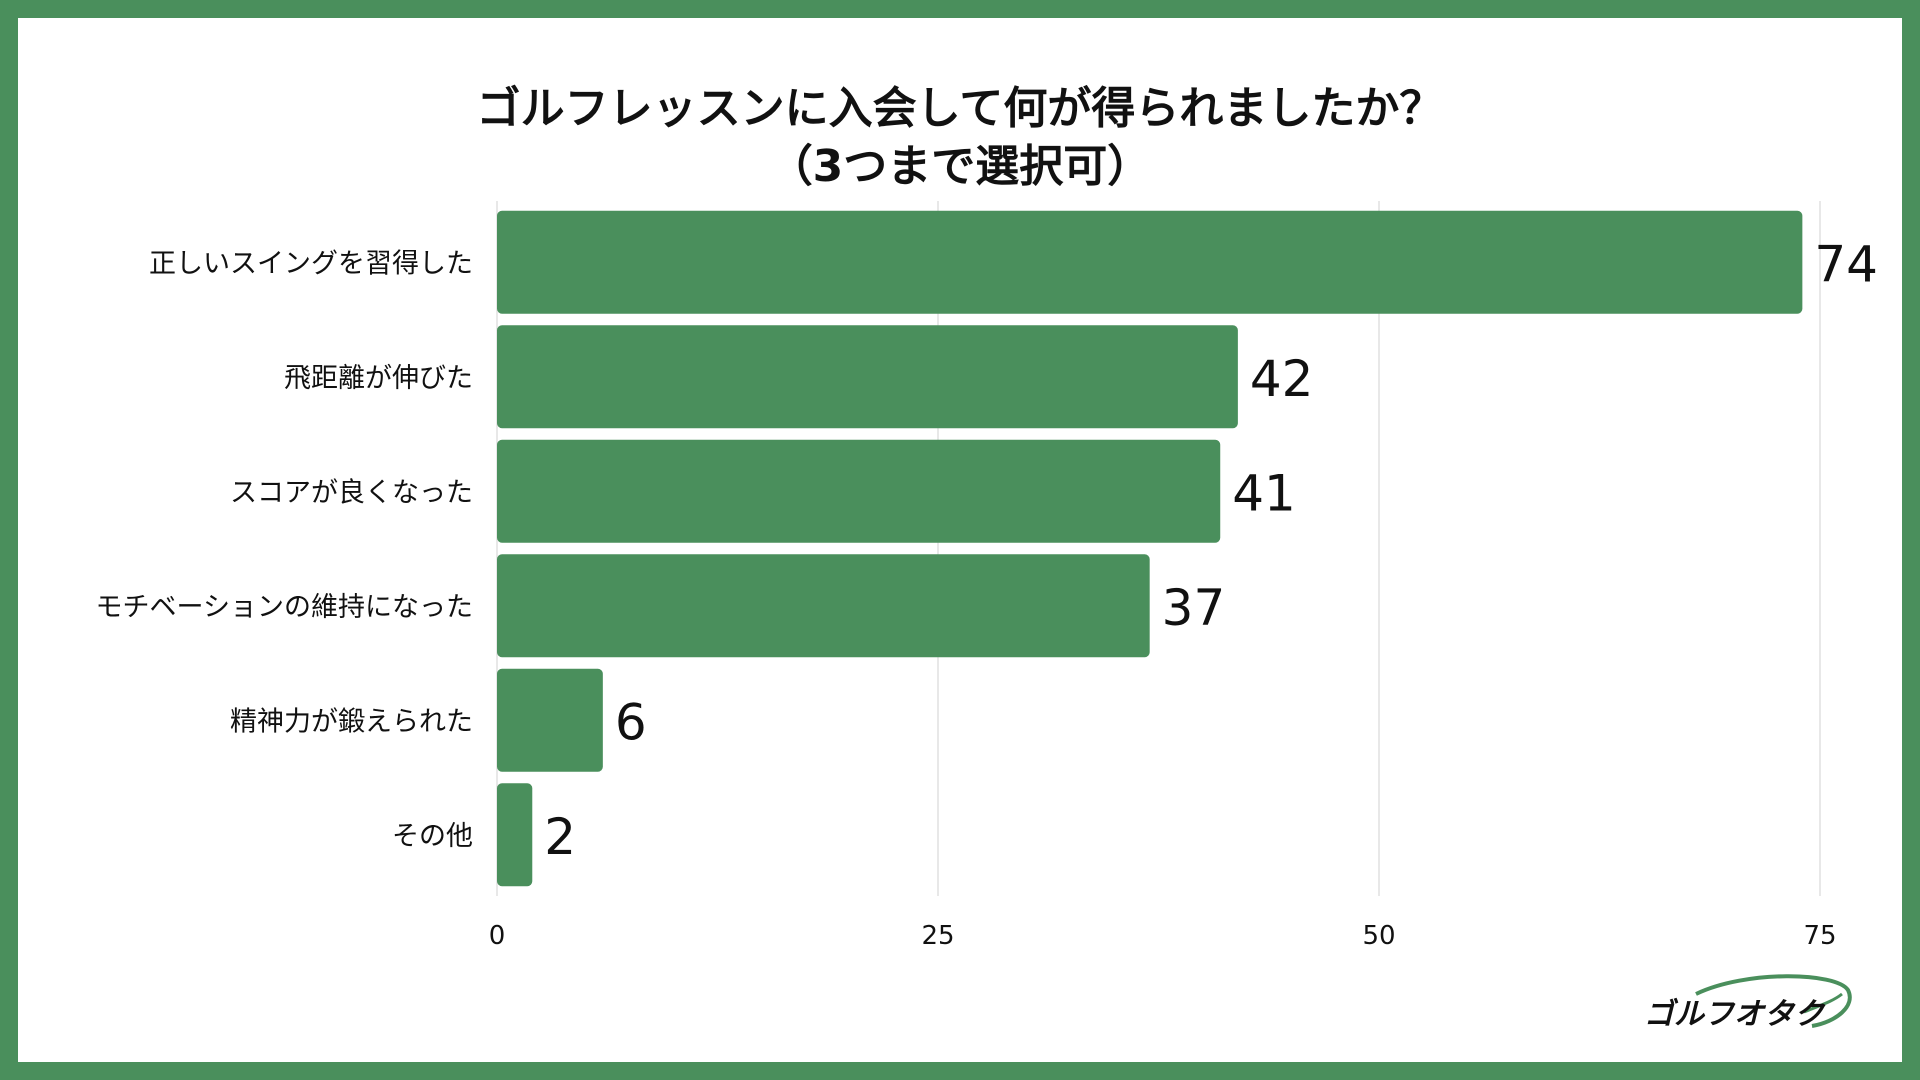 This screenshot has width=1920, height=1080. I want to click on category-label: 正しいスイングを習得した, so click(311, 263).